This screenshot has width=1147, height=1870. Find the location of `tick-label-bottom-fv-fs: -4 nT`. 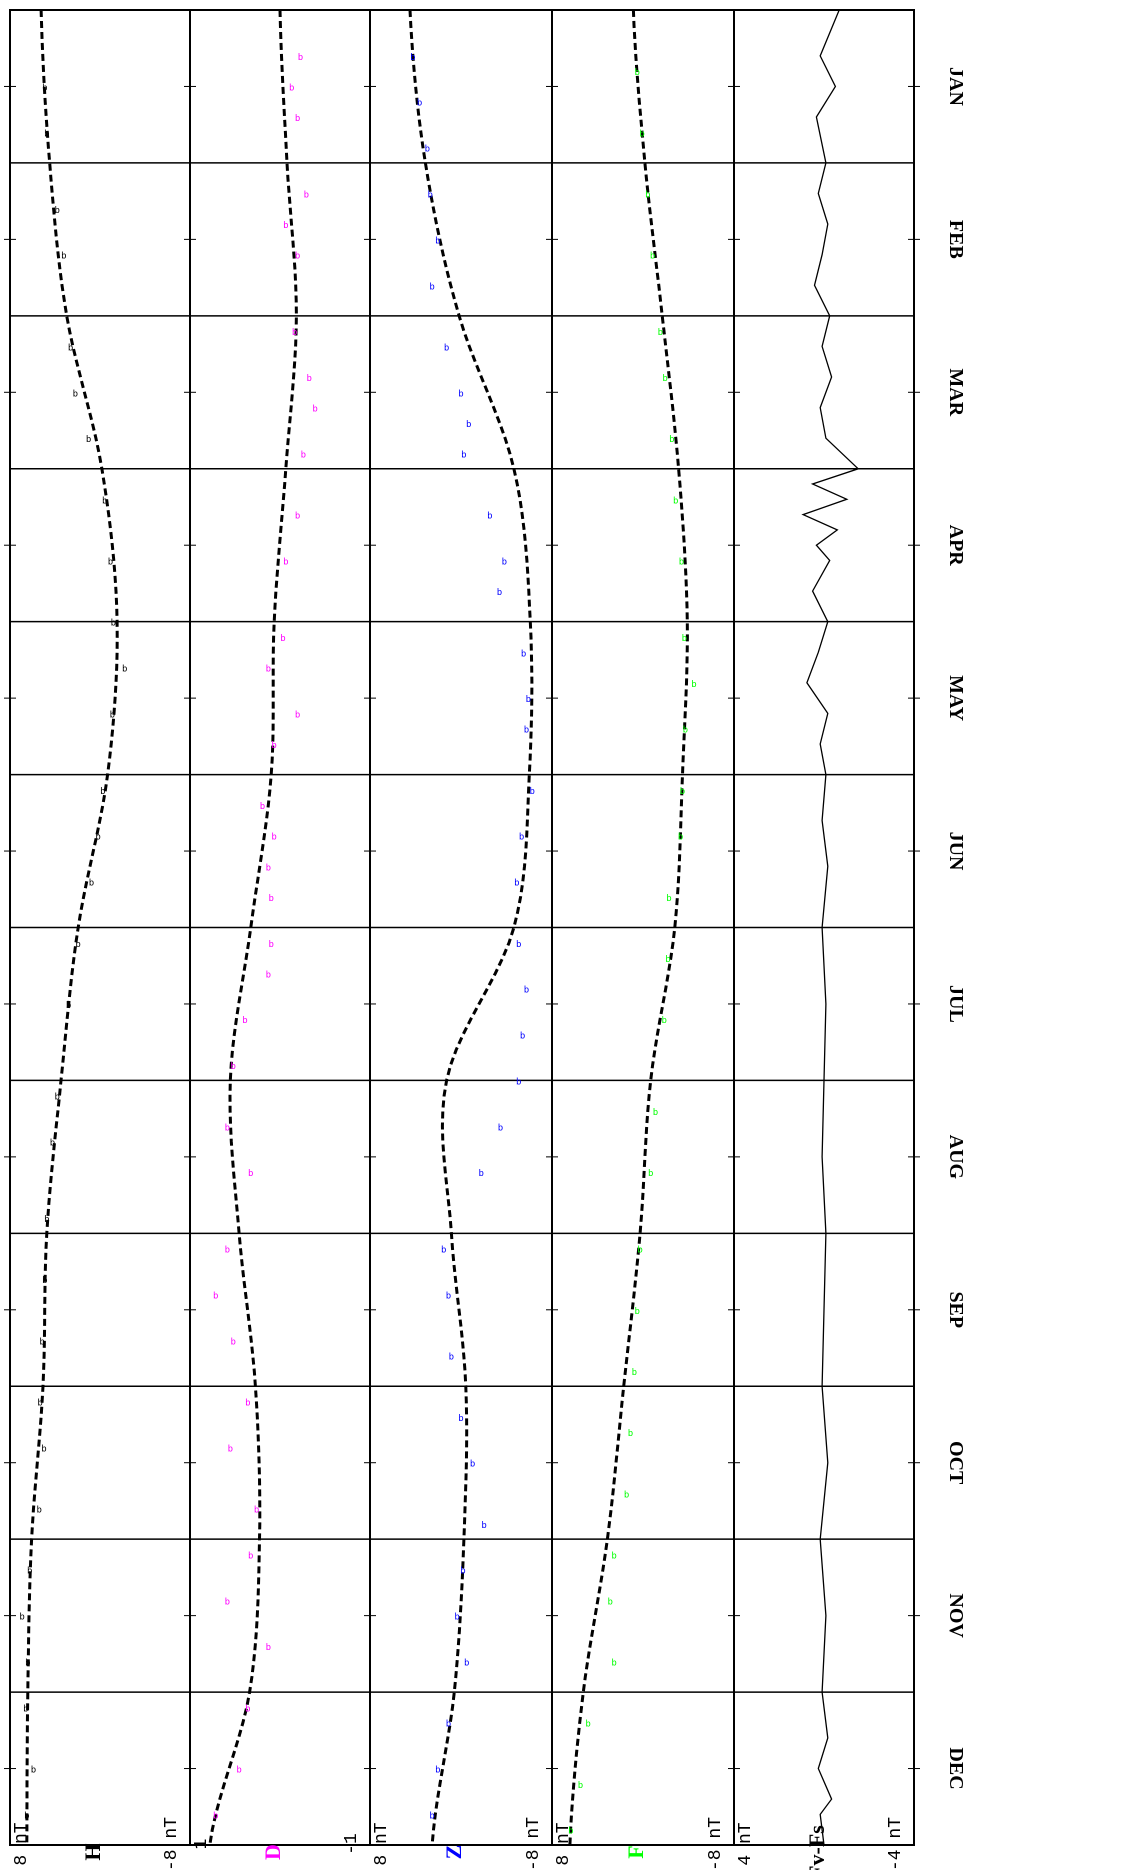

tick-label-bottom-fv-fs: -4 nT is located at coordinates (896, 1843).